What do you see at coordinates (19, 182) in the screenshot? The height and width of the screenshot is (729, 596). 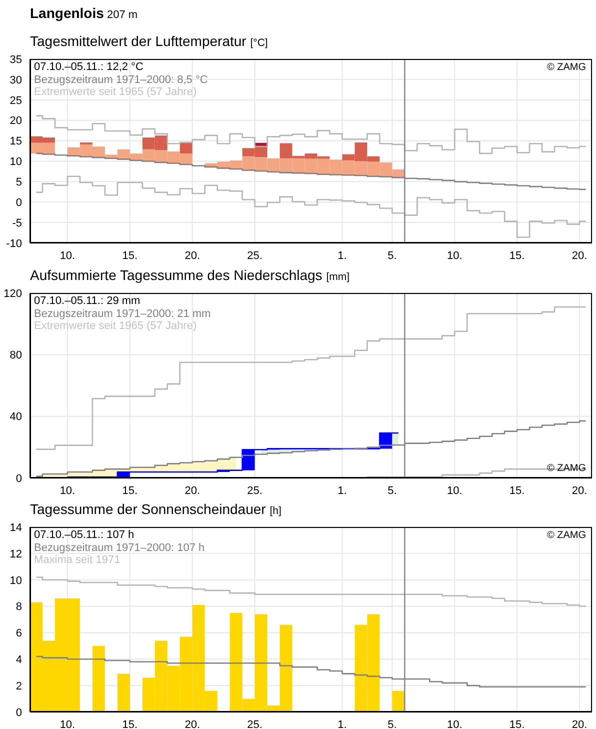 I see `y-tick-label: 5` at bounding box center [19, 182].